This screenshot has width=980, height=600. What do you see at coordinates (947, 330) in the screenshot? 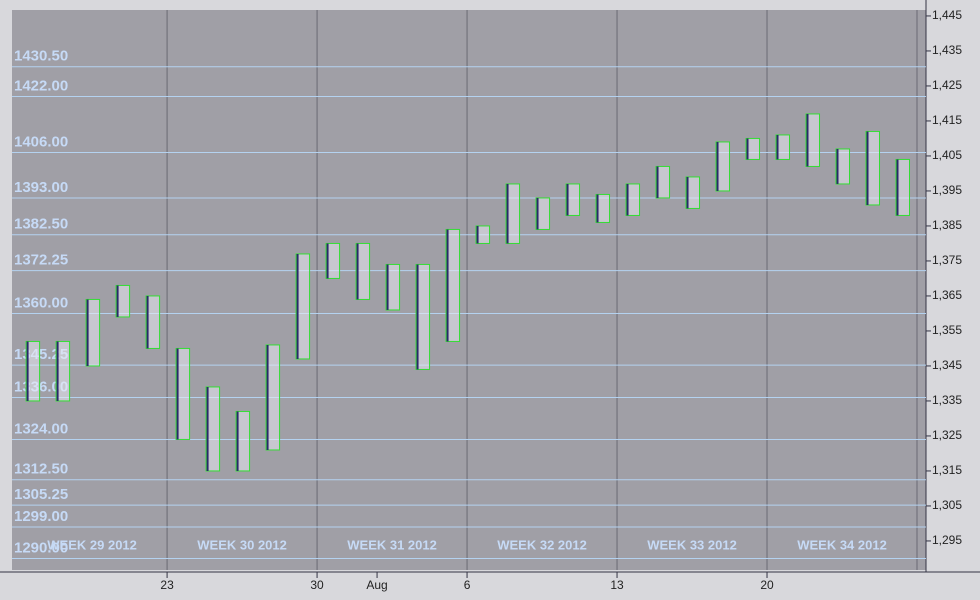
I see `y-tick-label: 1,355` at bounding box center [947, 330].